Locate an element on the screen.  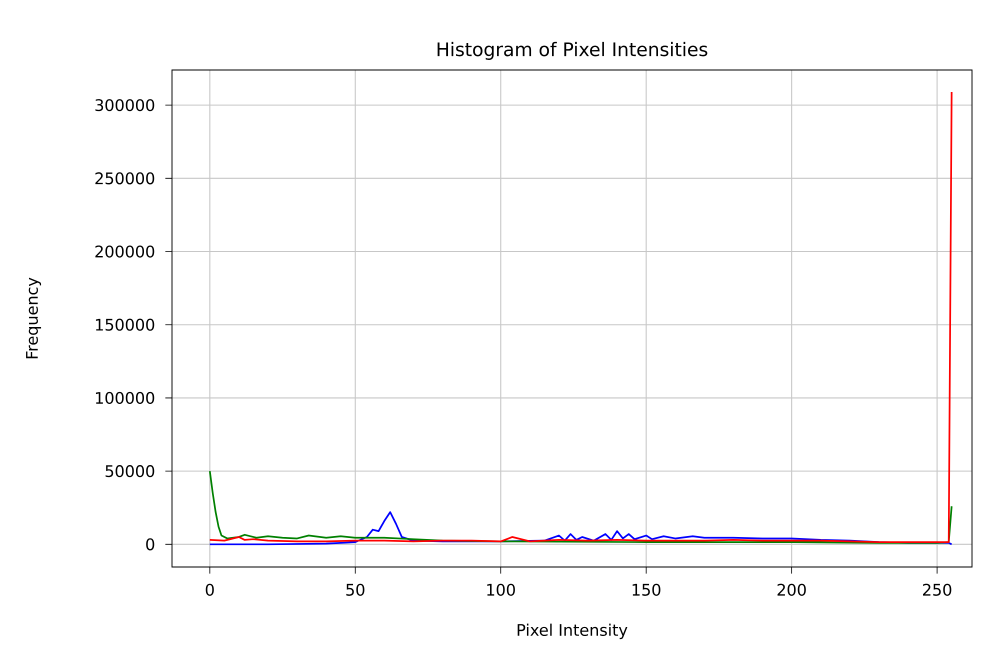
x-axis-title: Pixel Intensity is located at coordinates (573, 632).